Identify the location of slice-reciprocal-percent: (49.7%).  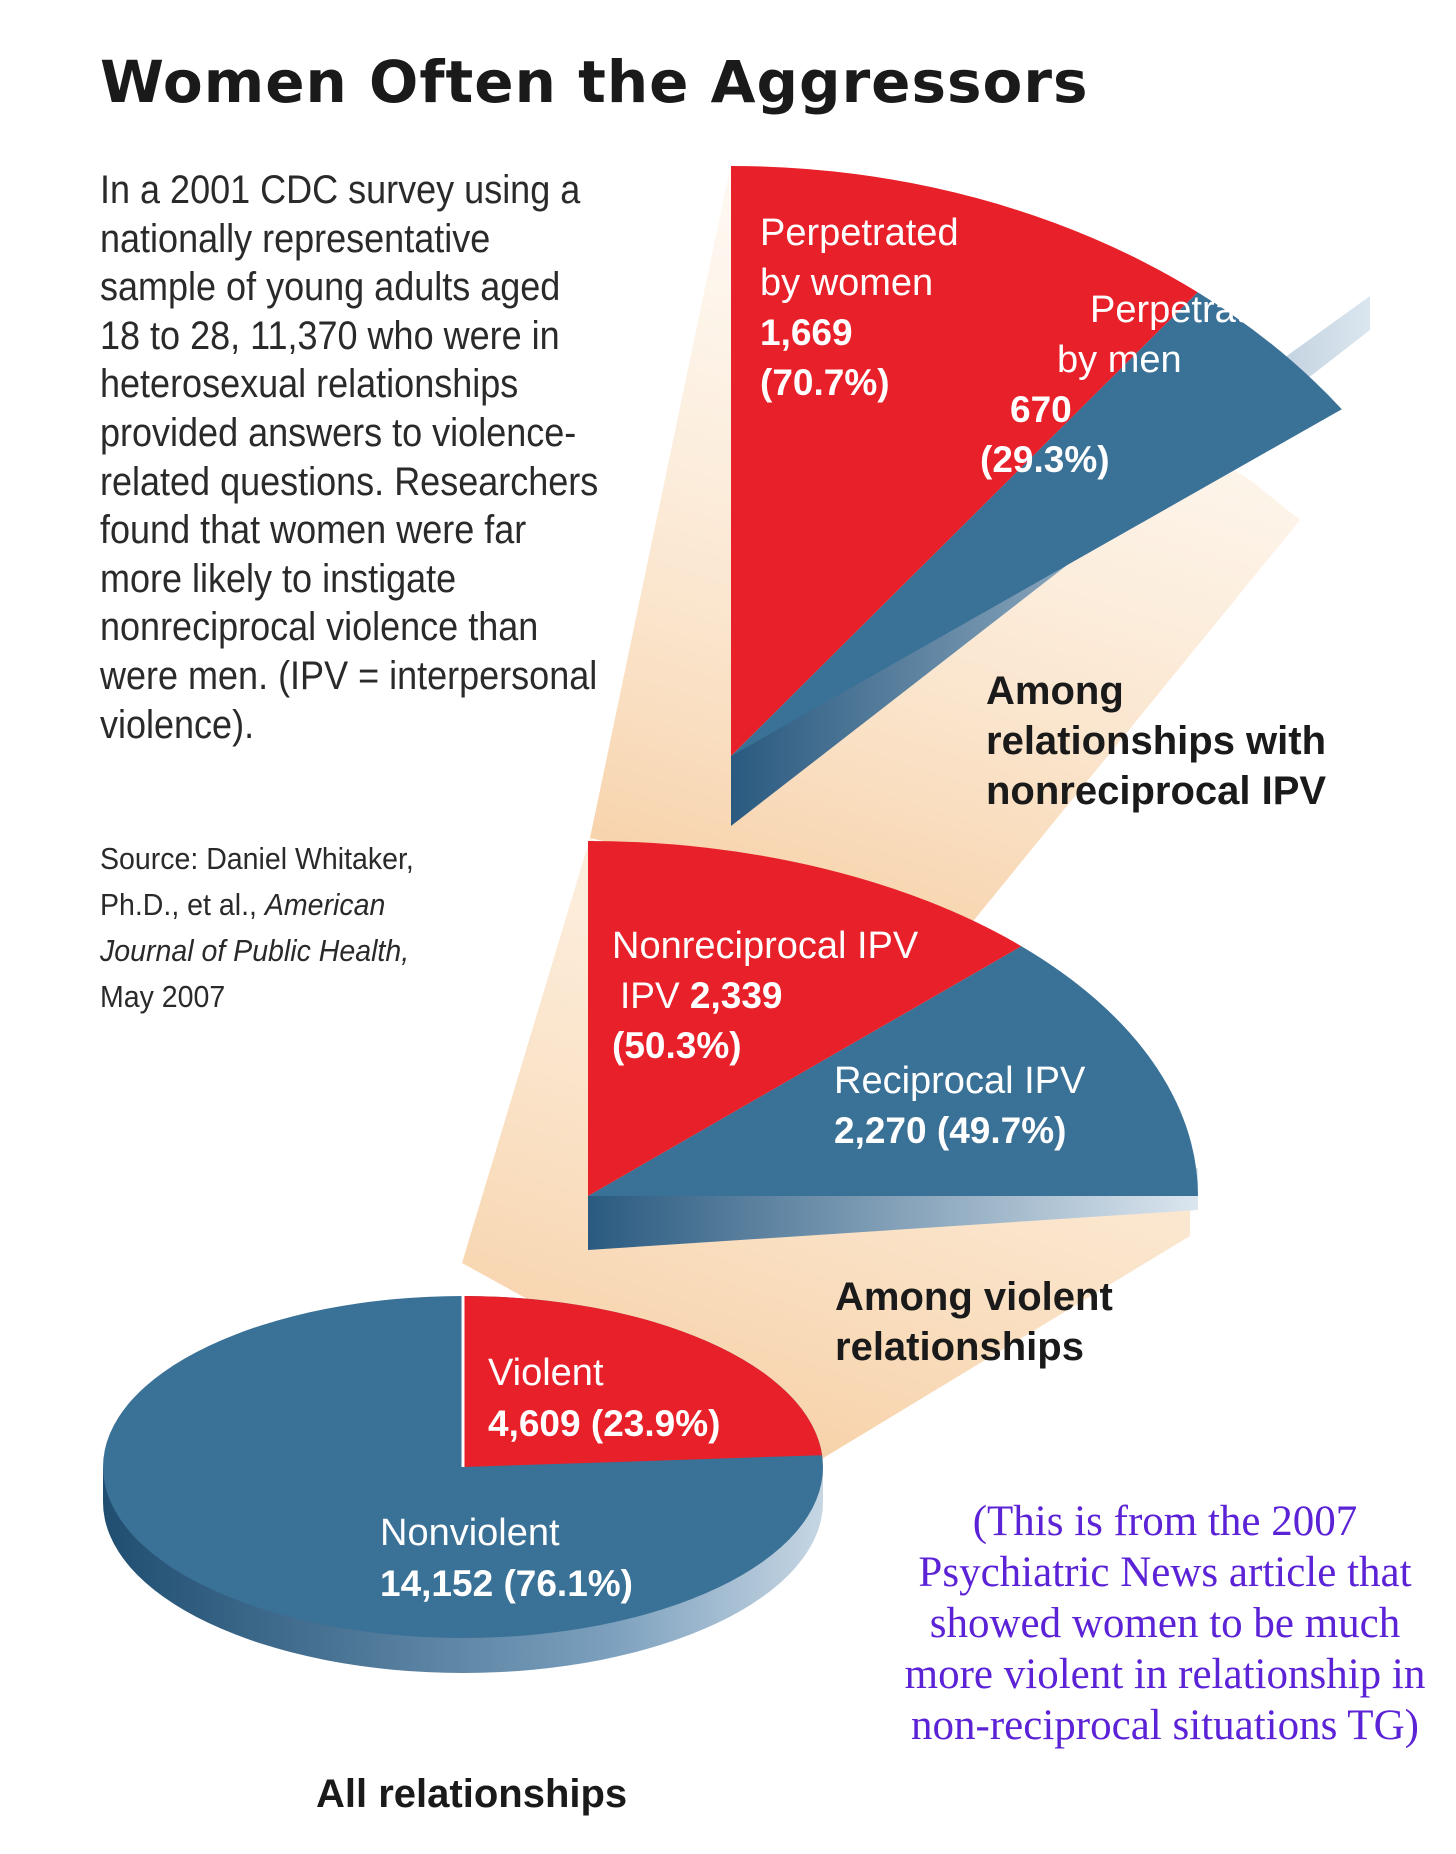
(1002, 1130).